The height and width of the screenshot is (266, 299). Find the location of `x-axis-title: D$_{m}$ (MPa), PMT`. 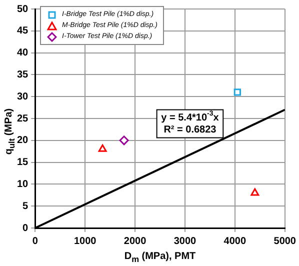

x-axis-title: D$_{m}$ (MPa), PMT is located at coordinates (160, 257).